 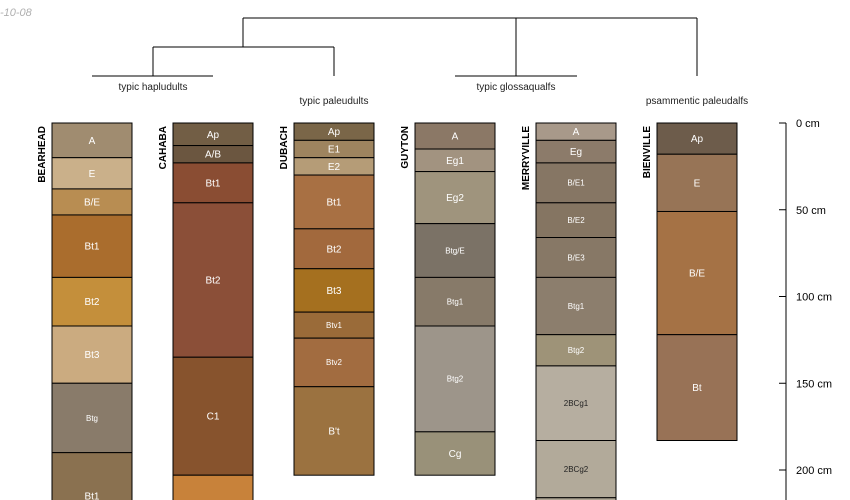 I want to click on horizon-btg2, so click(x=576, y=350).